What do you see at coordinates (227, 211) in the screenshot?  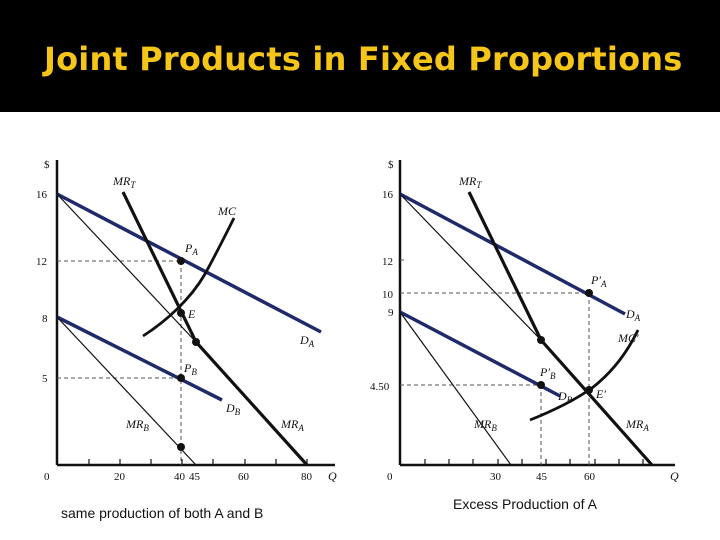 I see `label-mc: MC` at bounding box center [227, 211].